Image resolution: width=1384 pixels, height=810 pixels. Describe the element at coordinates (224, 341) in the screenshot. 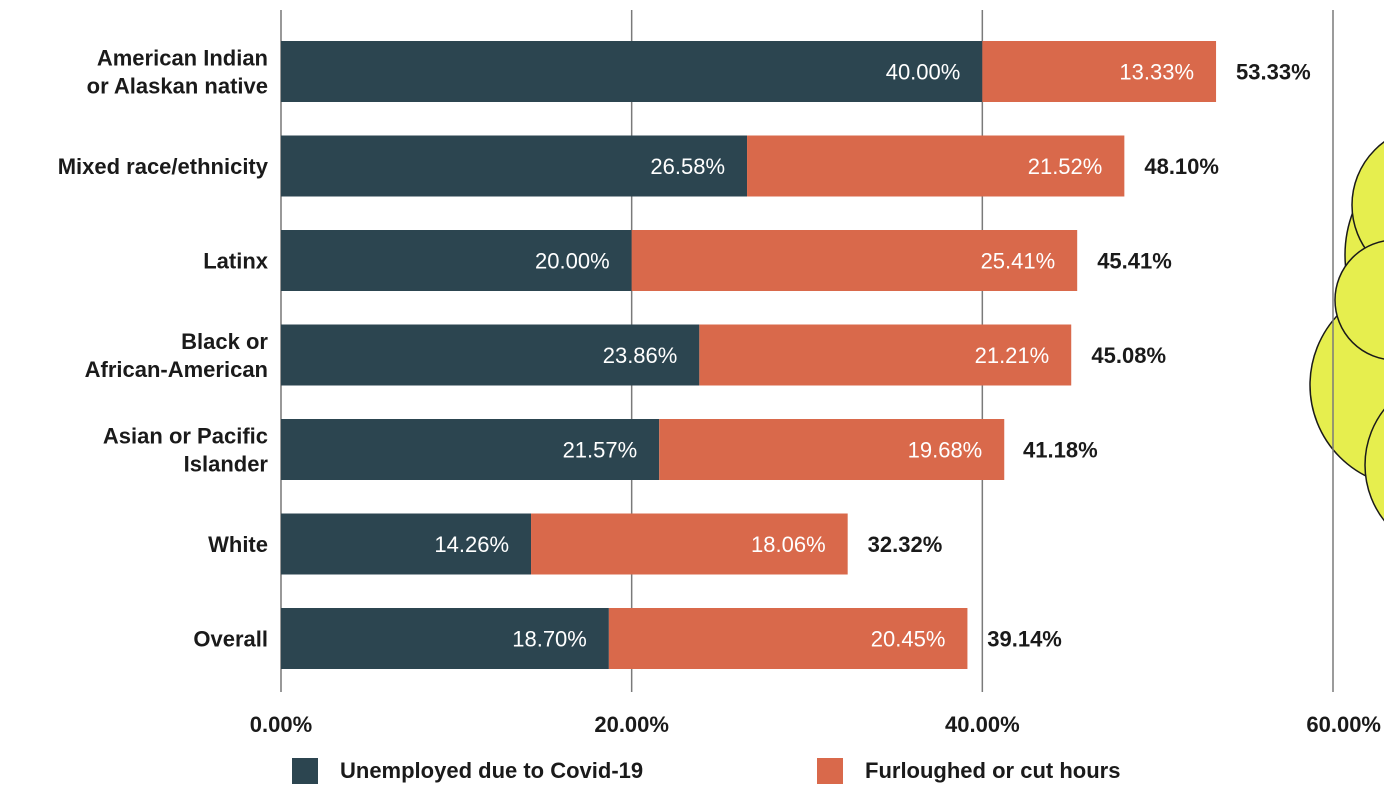

I see `category-label-3-line-0: Black or` at that location.